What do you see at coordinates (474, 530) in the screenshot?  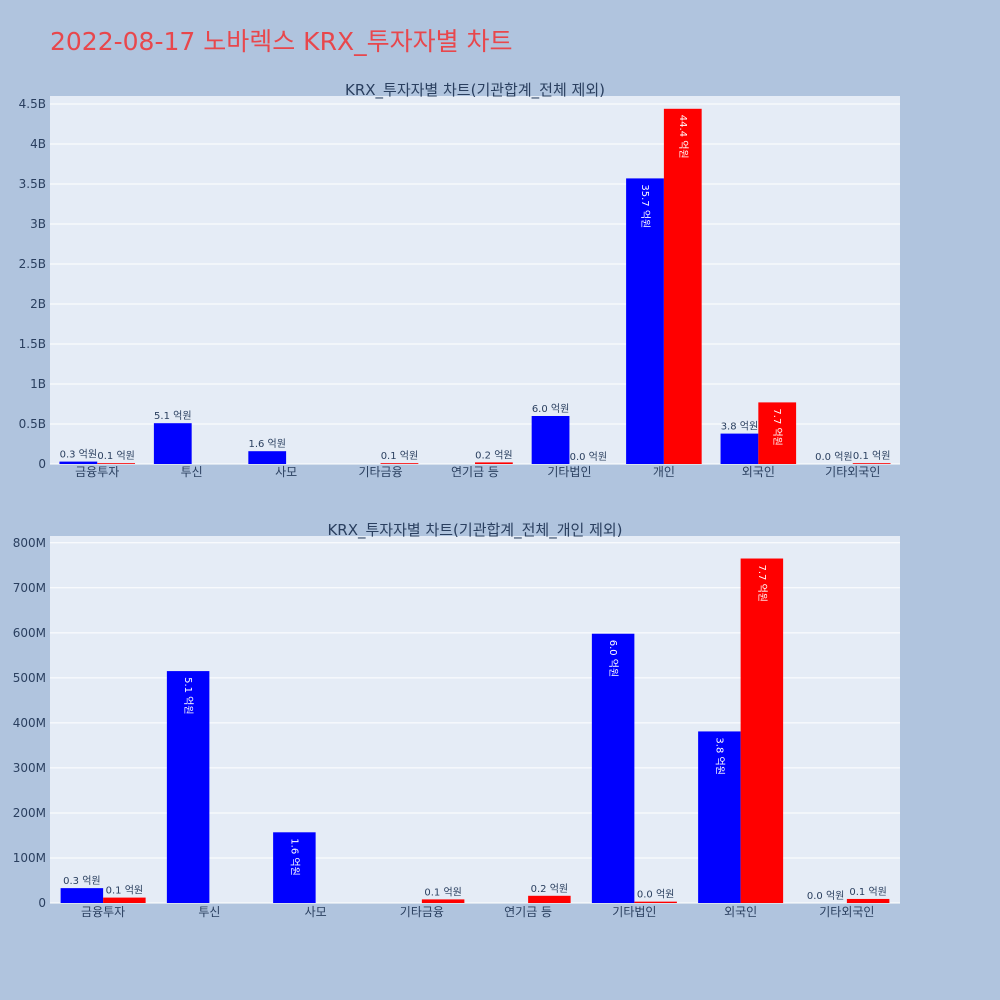 I see `chart-title: KRX_투자자별 차트(기관합계_전체_개인 제외)` at bounding box center [474, 530].